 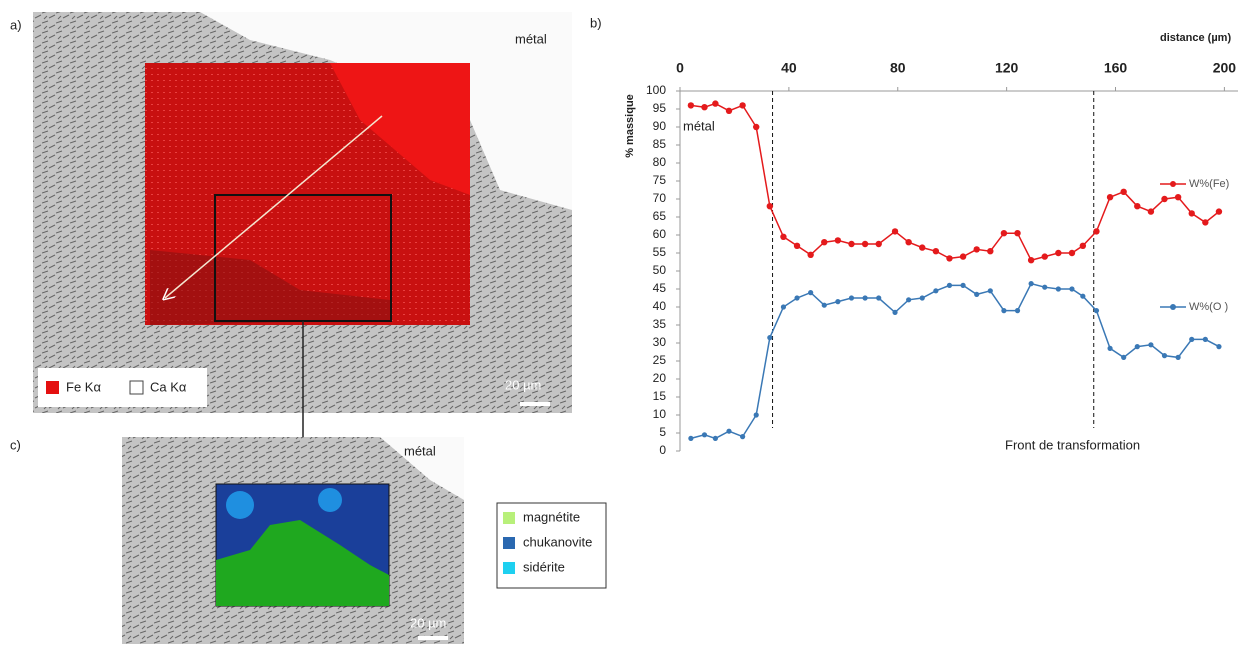 I want to click on legend-label: chukanovite, so click(x=557, y=541).